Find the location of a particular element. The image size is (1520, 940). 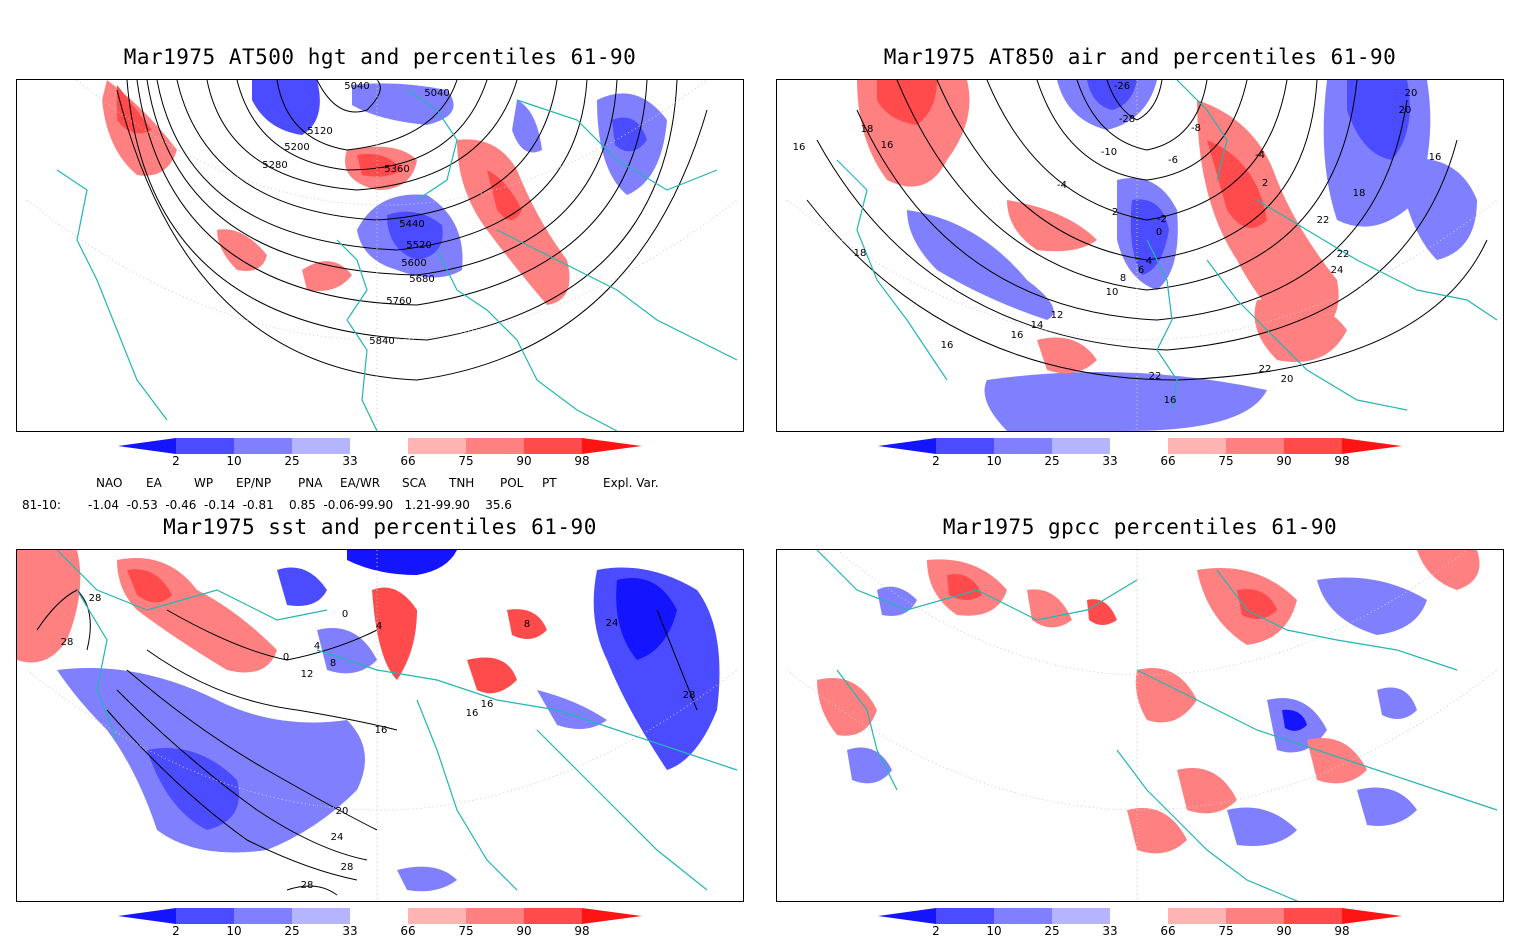

contour-label: -28 is located at coordinates (1127, 119).